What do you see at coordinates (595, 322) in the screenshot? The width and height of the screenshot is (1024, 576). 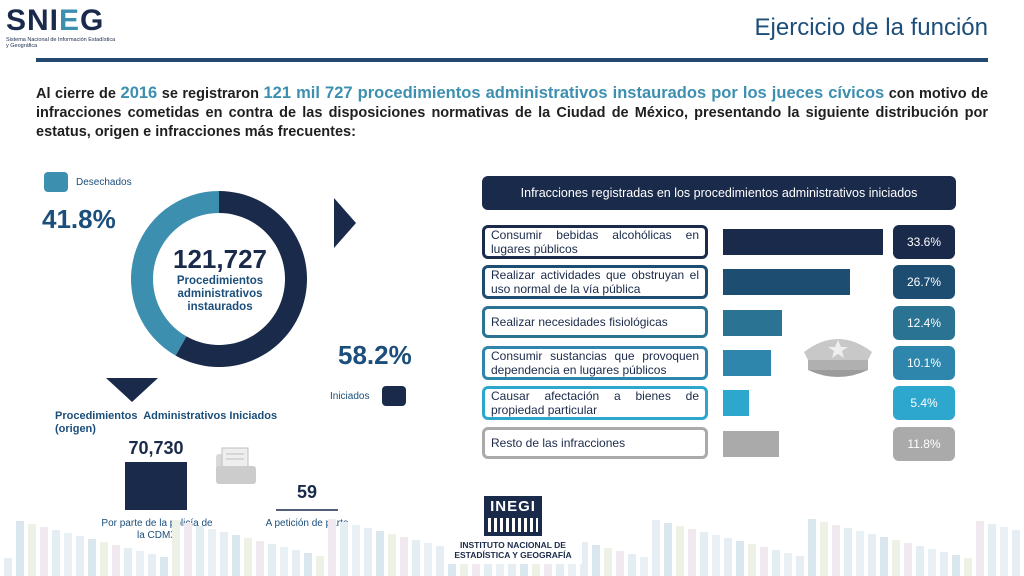 I see `infraction-category-2: Realizar necesidades fisiológicas` at bounding box center [595, 322].